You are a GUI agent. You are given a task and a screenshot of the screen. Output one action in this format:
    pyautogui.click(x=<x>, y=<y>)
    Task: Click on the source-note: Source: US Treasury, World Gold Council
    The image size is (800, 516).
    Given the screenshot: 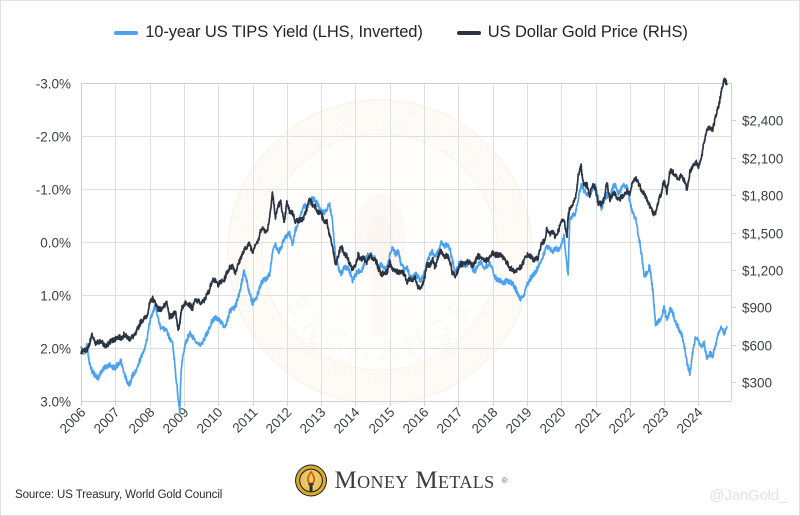 What is the action you would take?
    pyautogui.click(x=119, y=495)
    